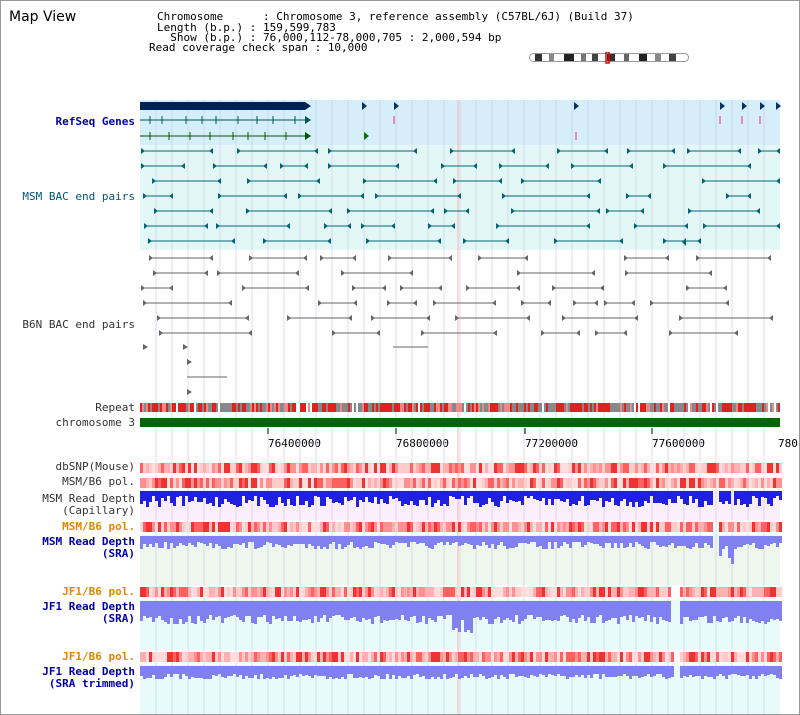  Describe the element at coordinates (78, 324) in the screenshot. I see `track-label-b6n-bac: B6N BAC end pairs` at that location.